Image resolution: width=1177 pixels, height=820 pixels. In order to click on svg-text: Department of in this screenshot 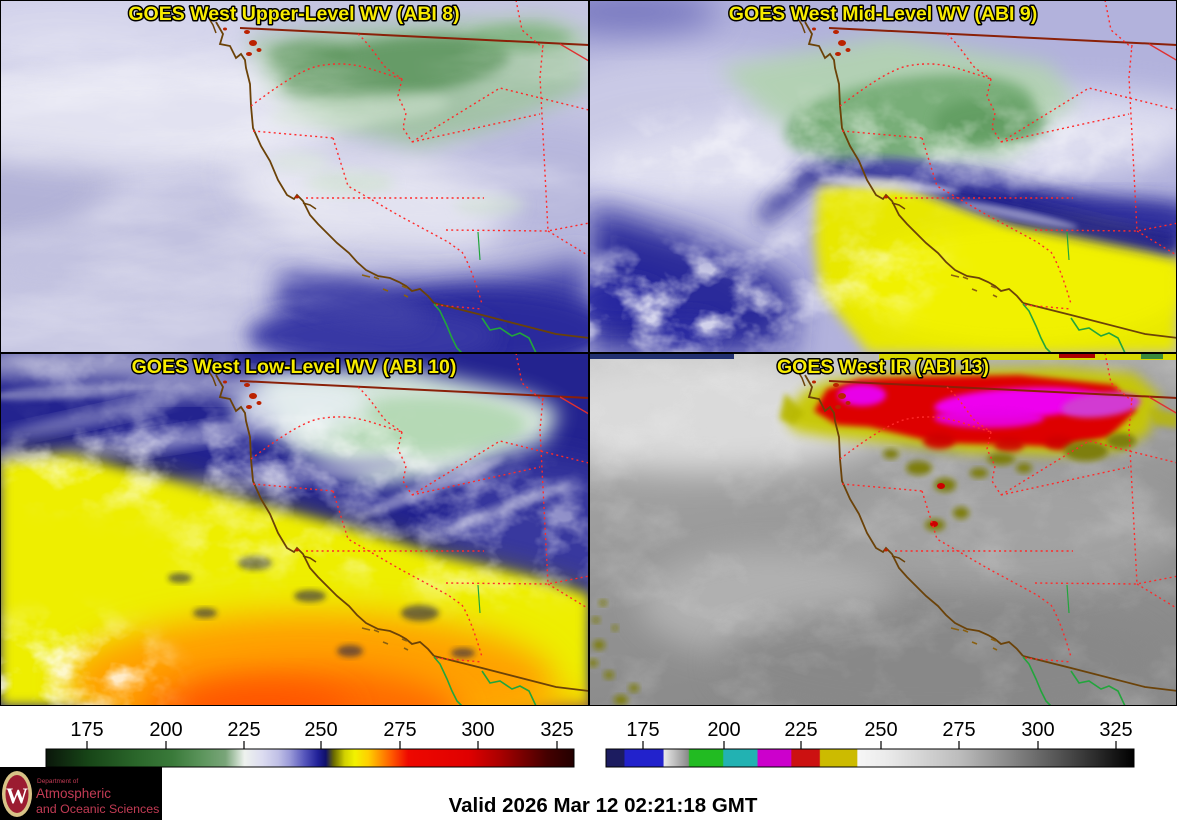, I will do `click(57, 781)`.